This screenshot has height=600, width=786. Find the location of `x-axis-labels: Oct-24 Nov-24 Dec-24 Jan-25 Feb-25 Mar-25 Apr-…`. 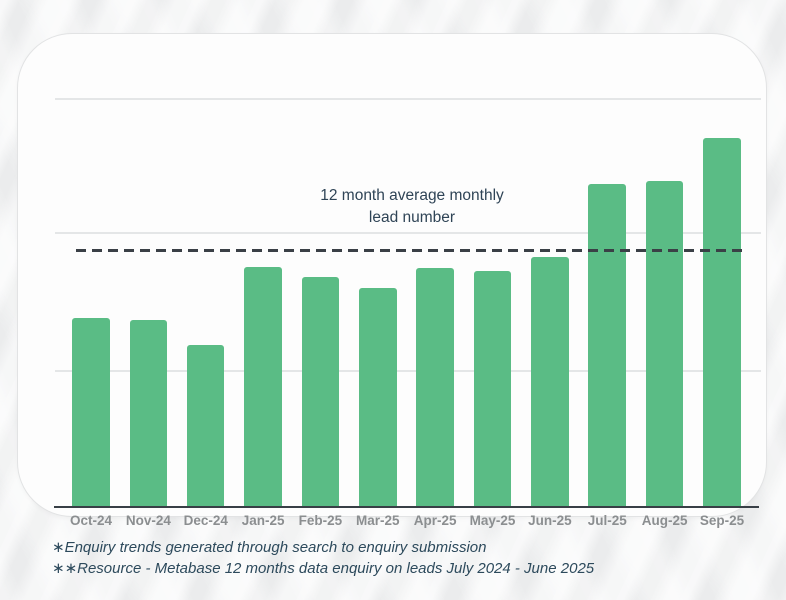

x-axis-labels: Oct-24 Nov-24 Dec-24 Jan-25 Feb-25 Mar-25 Apr-… is located at coordinates (402, 521).